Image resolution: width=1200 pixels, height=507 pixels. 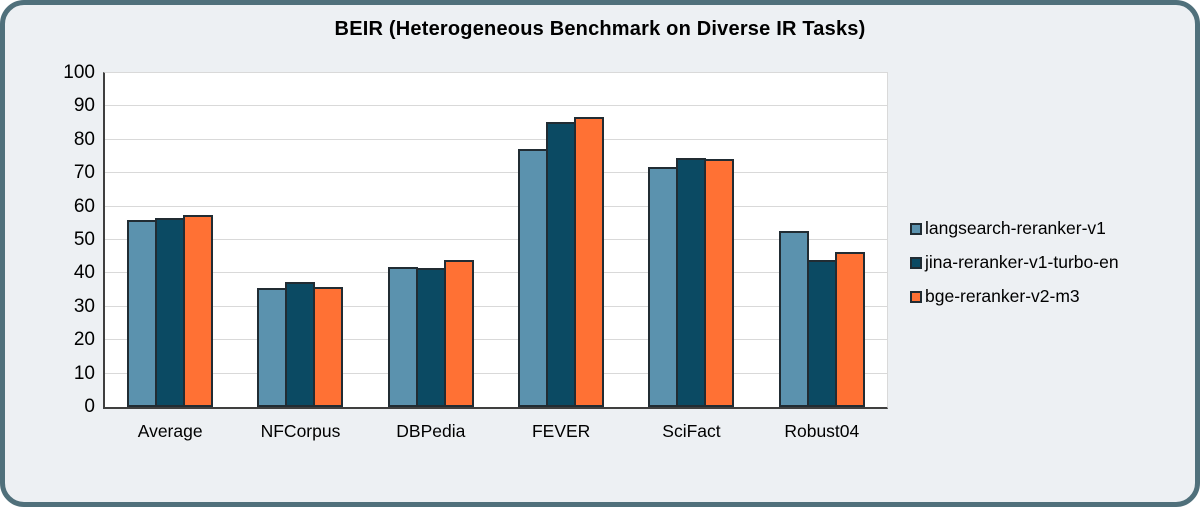 I want to click on bar-group-scifact: SciFact, so click(x=691, y=257).